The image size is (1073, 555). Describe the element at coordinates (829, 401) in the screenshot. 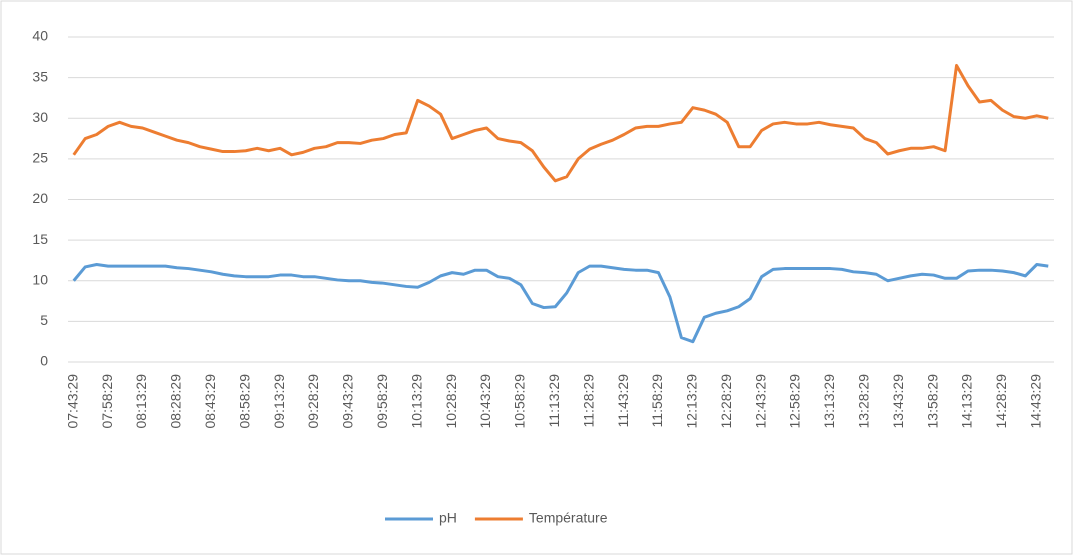

I see `x-tick-label: 13:13:29` at that location.